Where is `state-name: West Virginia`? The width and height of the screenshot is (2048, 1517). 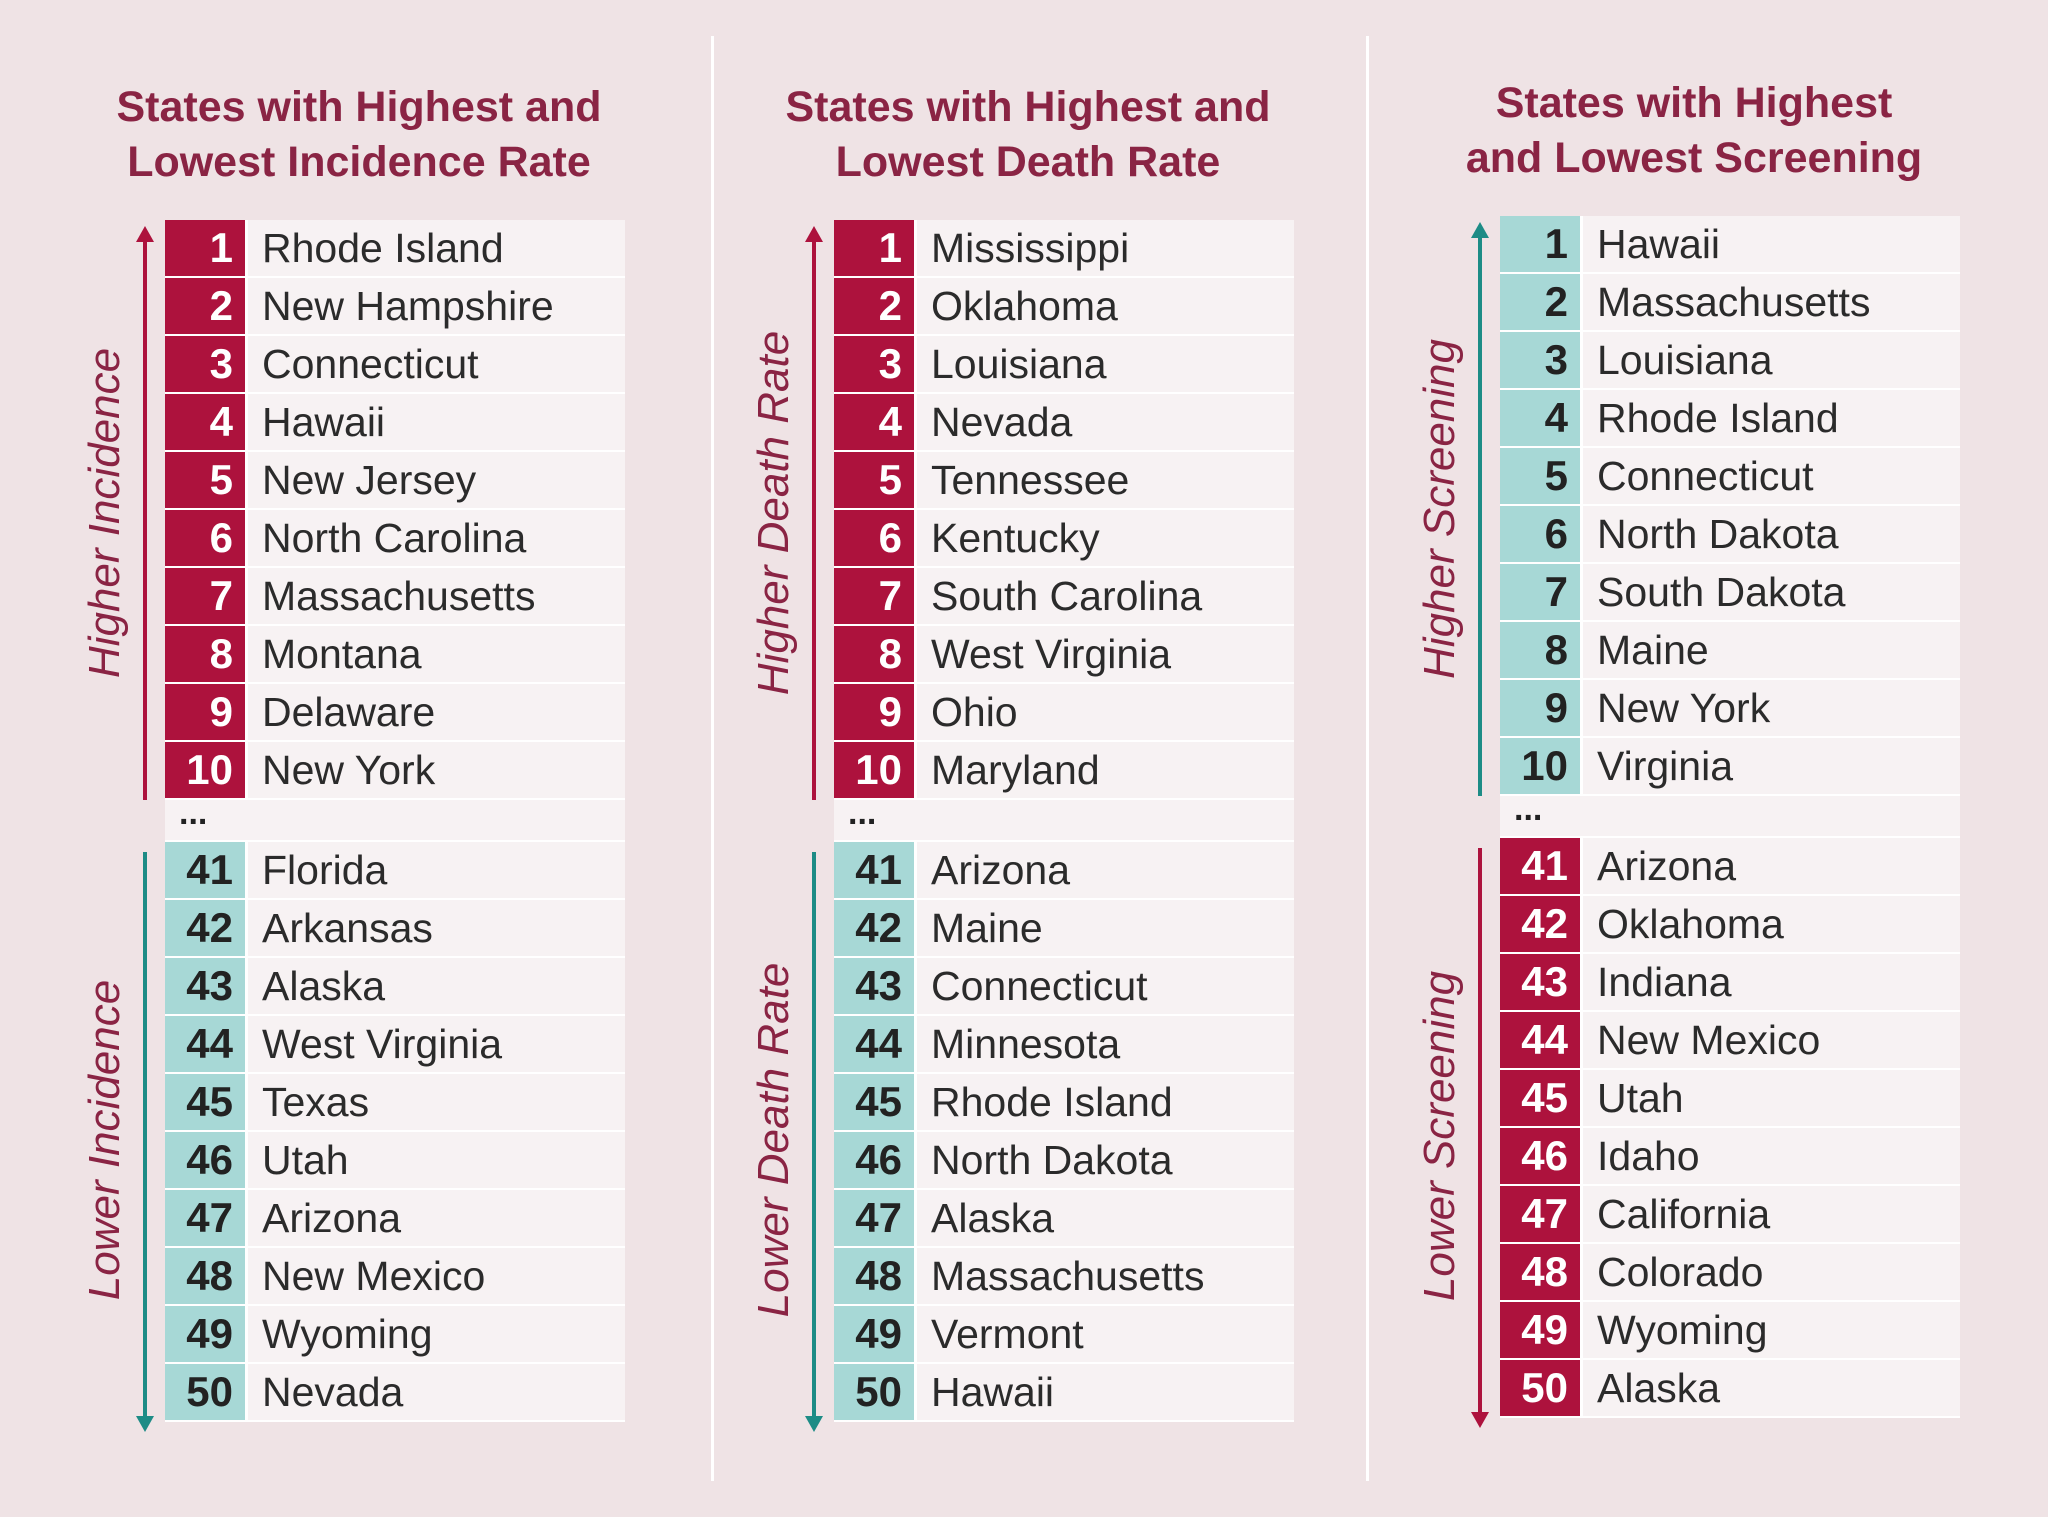 state-name: West Virginia is located at coordinates (1051, 653).